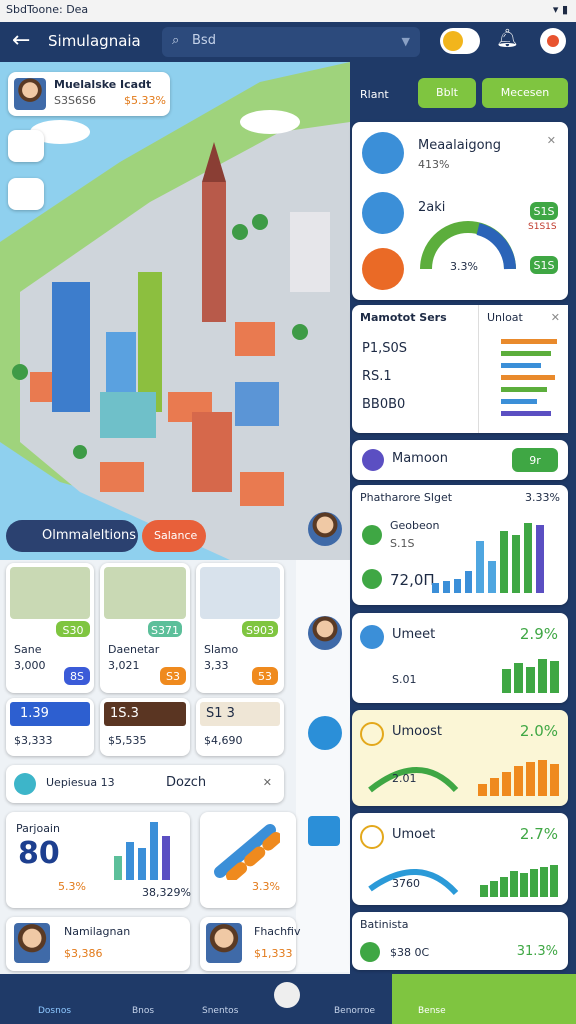 The width and height of the screenshot is (576, 1024). What do you see at coordinates (145, 784) in the screenshot?
I see `search-bar: Uepiesua 13 Dozch ✕` at bounding box center [145, 784].